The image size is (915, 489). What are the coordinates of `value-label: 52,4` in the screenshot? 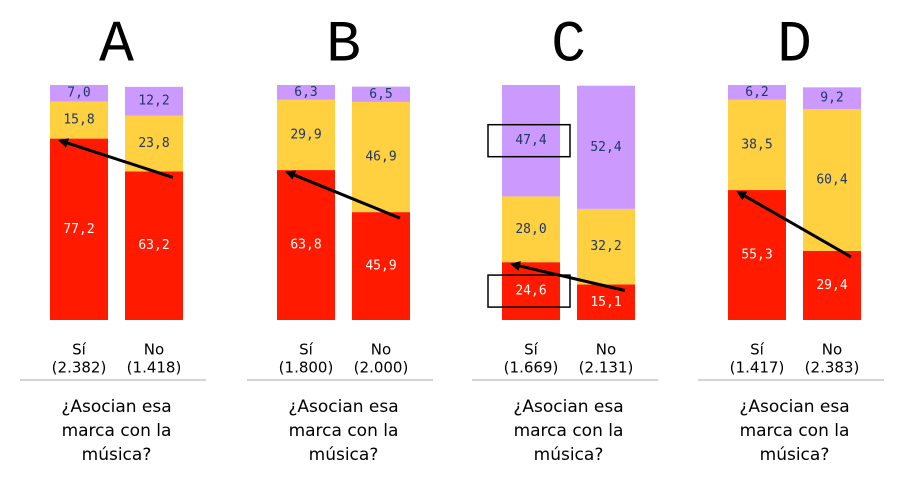 It's located at (605, 147).